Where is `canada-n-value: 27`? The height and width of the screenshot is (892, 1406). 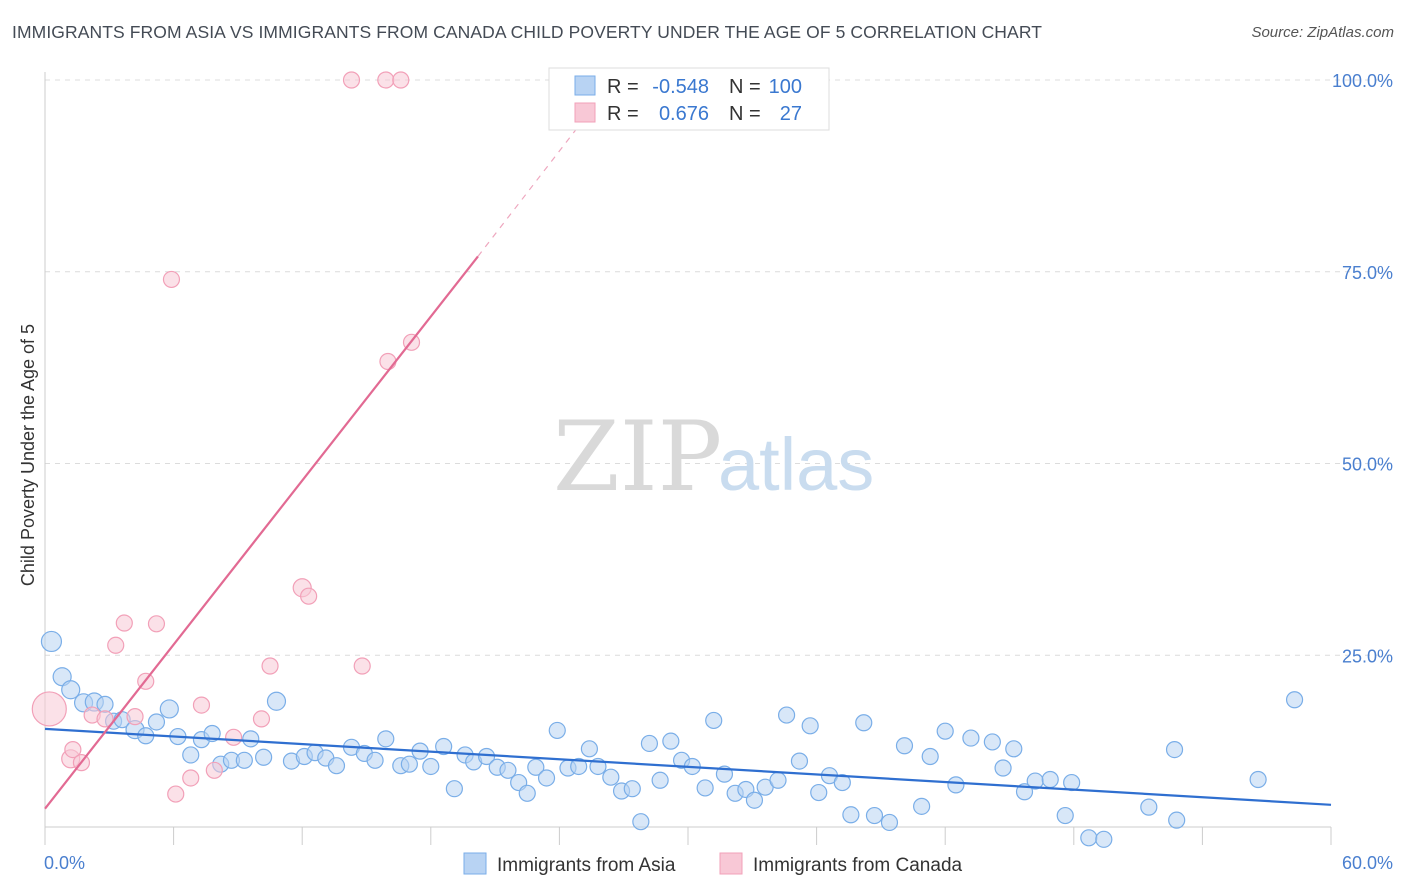 canada-n-value: 27 is located at coordinates (791, 114).